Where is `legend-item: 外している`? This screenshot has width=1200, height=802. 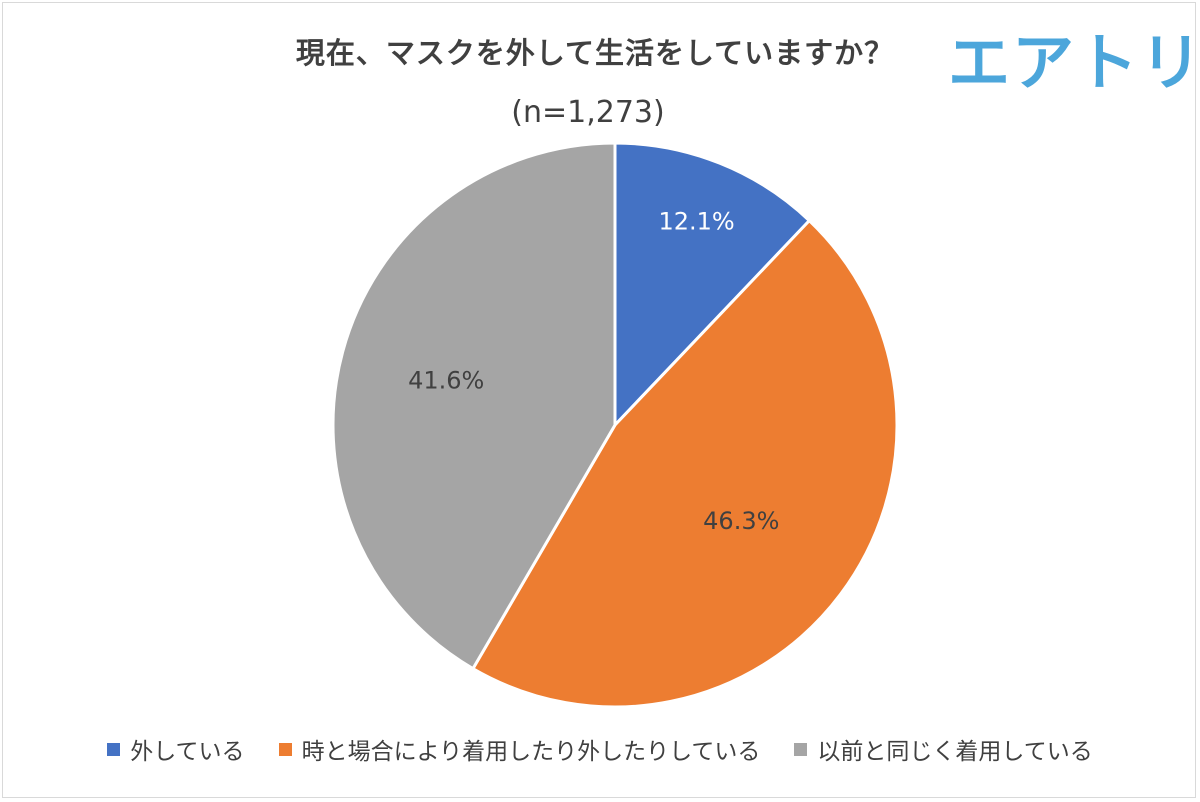 legend-item: 外している is located at coordinates (176, 749).